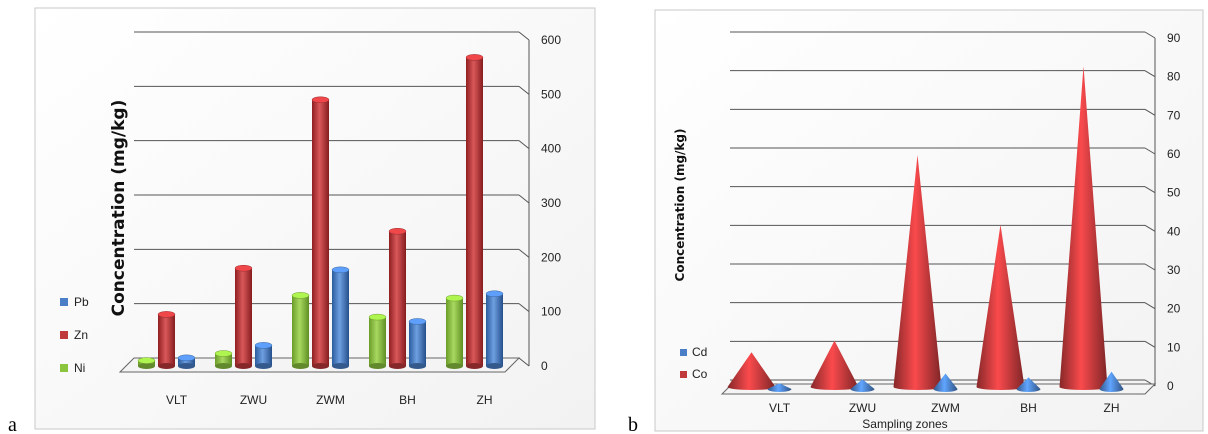 The image size is (1208, 434). I want to click on chart-a-category-label: BH, so click(407, 400).